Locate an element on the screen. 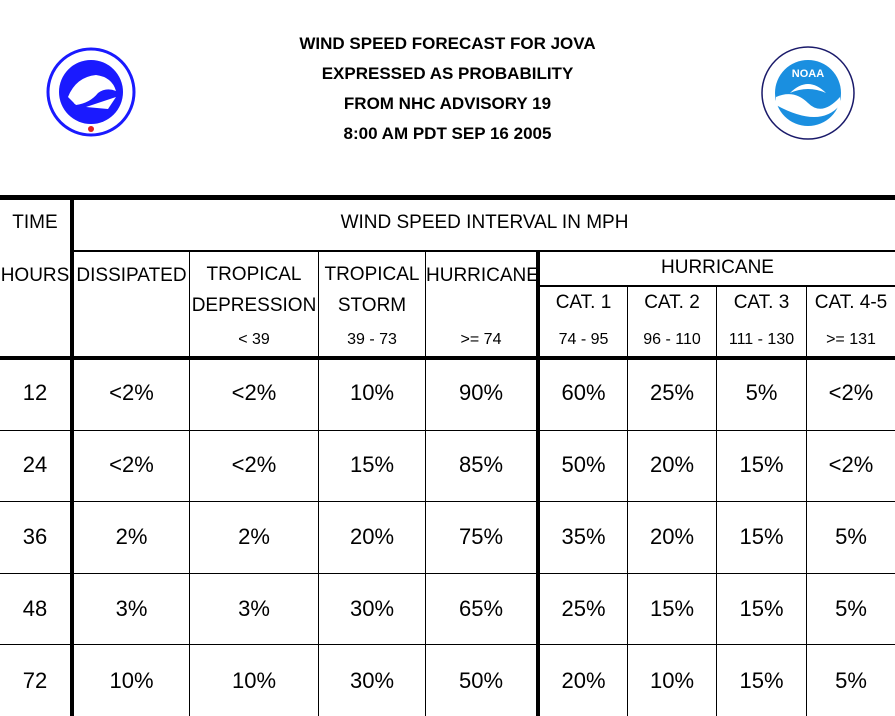  table-cell-probability: 90% is located at coordinates (481, 392).